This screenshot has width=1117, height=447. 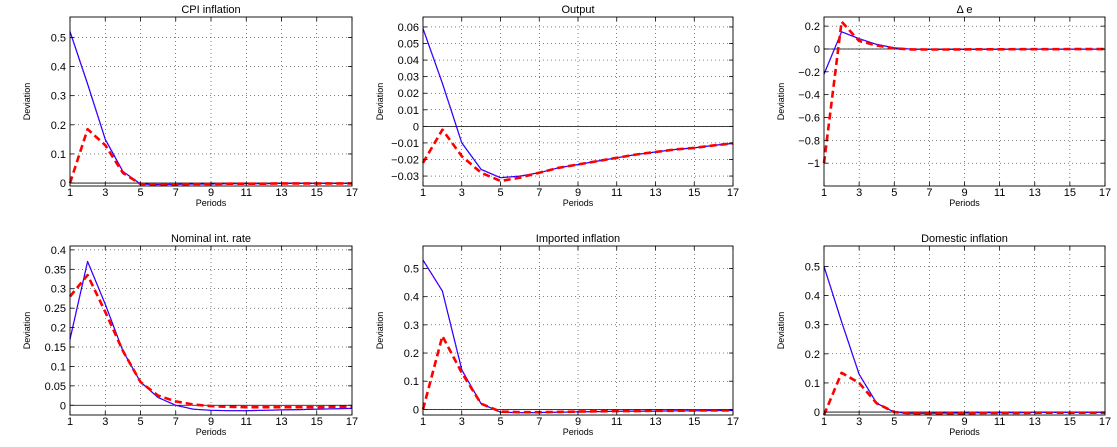 I want to click on y-tick-label: −0.4, so click(x=809, y=96).